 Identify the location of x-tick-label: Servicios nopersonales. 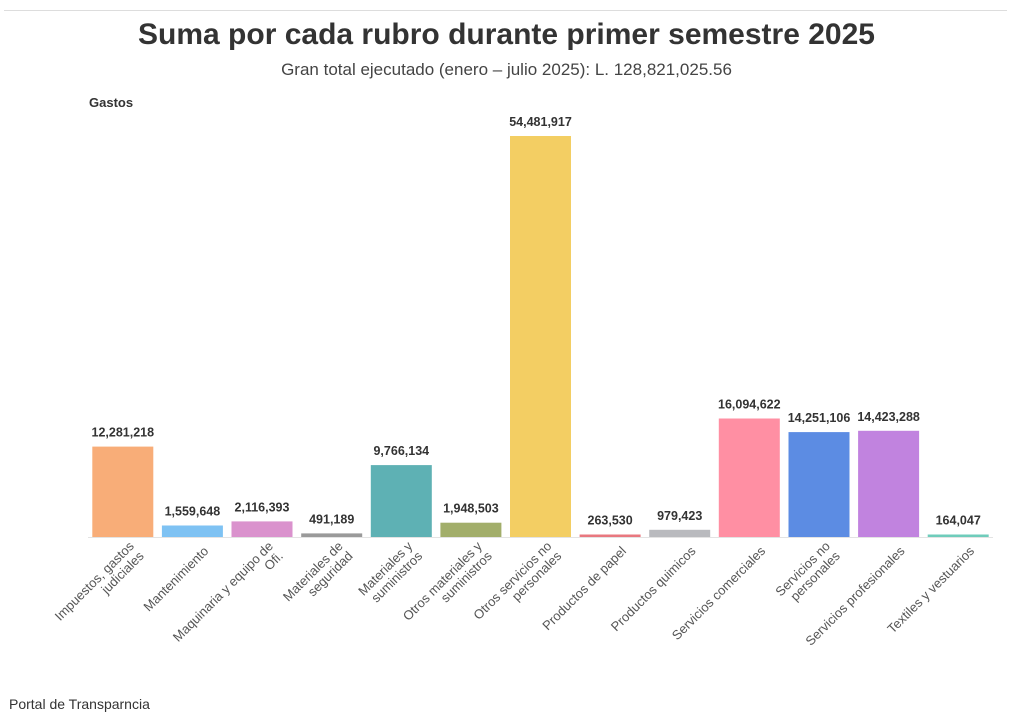
(807, 573).